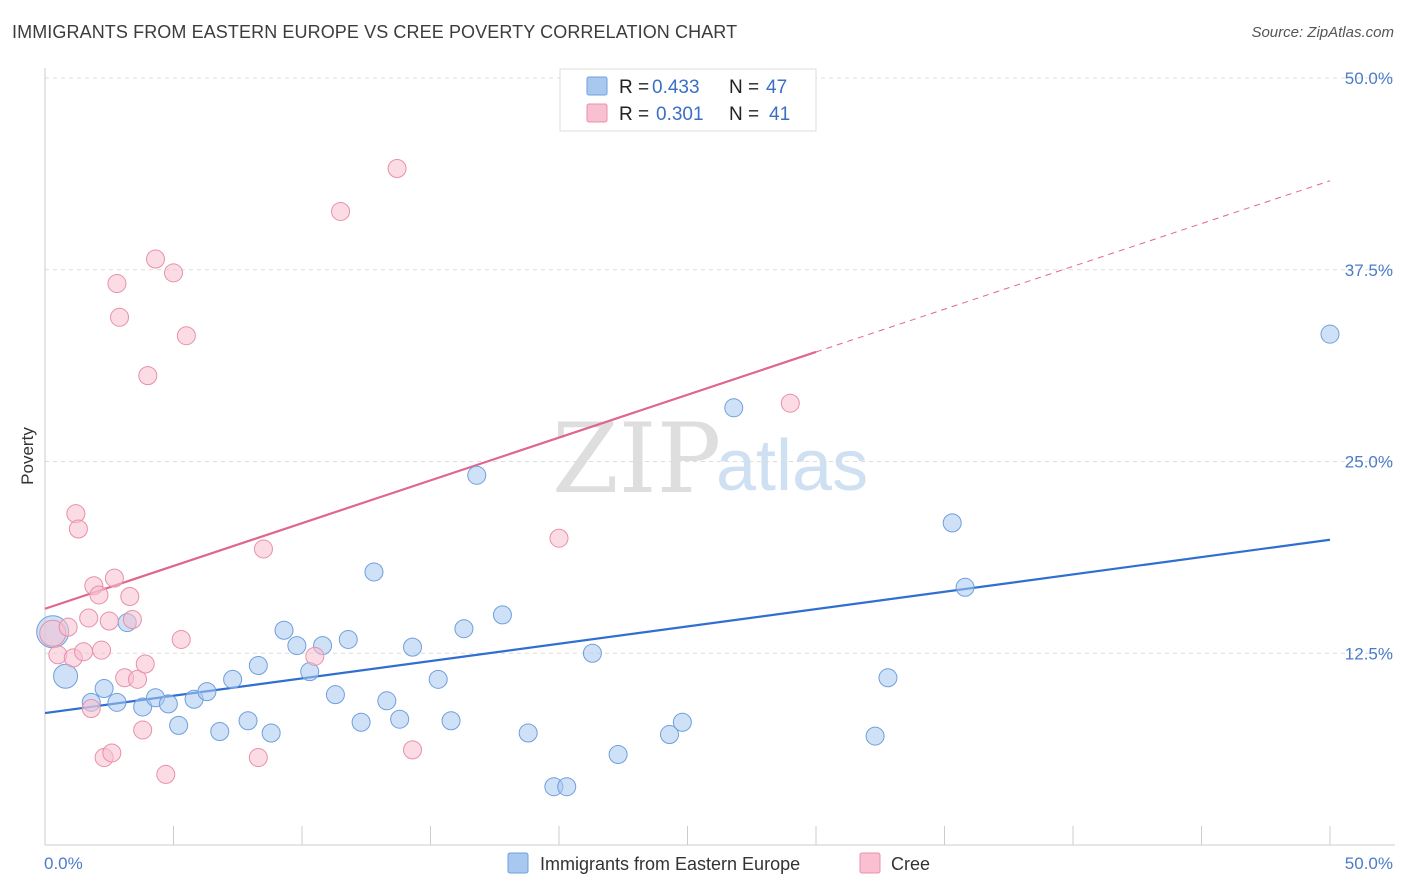 This screenshot has width=1406, height=892. I want to click on bottom-legend-label-eastern-europe: Immigrants from Eastern Europe, so click(670, 864).